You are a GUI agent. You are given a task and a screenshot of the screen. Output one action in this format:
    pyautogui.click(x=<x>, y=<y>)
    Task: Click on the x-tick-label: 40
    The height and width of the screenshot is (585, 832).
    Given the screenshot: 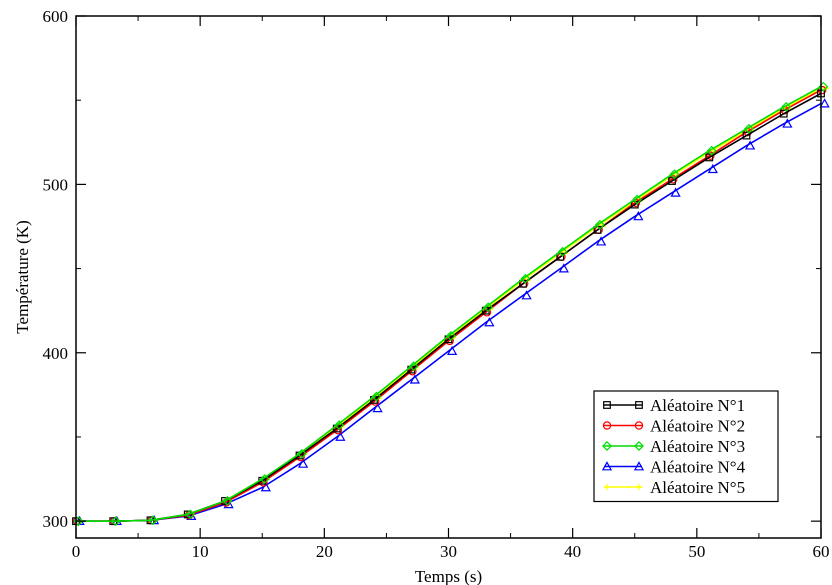 What is the action you would take?
    pyautogui.click(x=572, y=551)
    